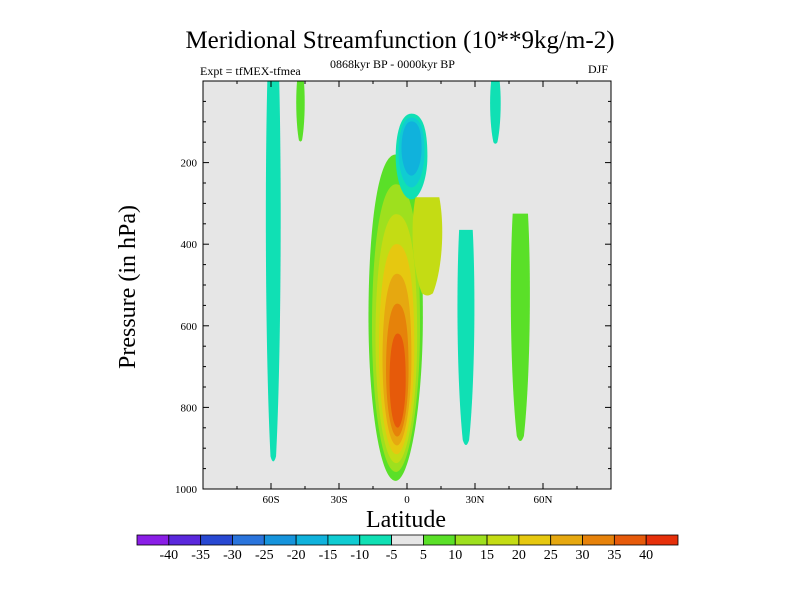 This screenshot has height=600, width=800. What do you see at coordinates (392, 555) in the screenshot?
I see `colorbar-label: -5` at bounding box center [392, 555].